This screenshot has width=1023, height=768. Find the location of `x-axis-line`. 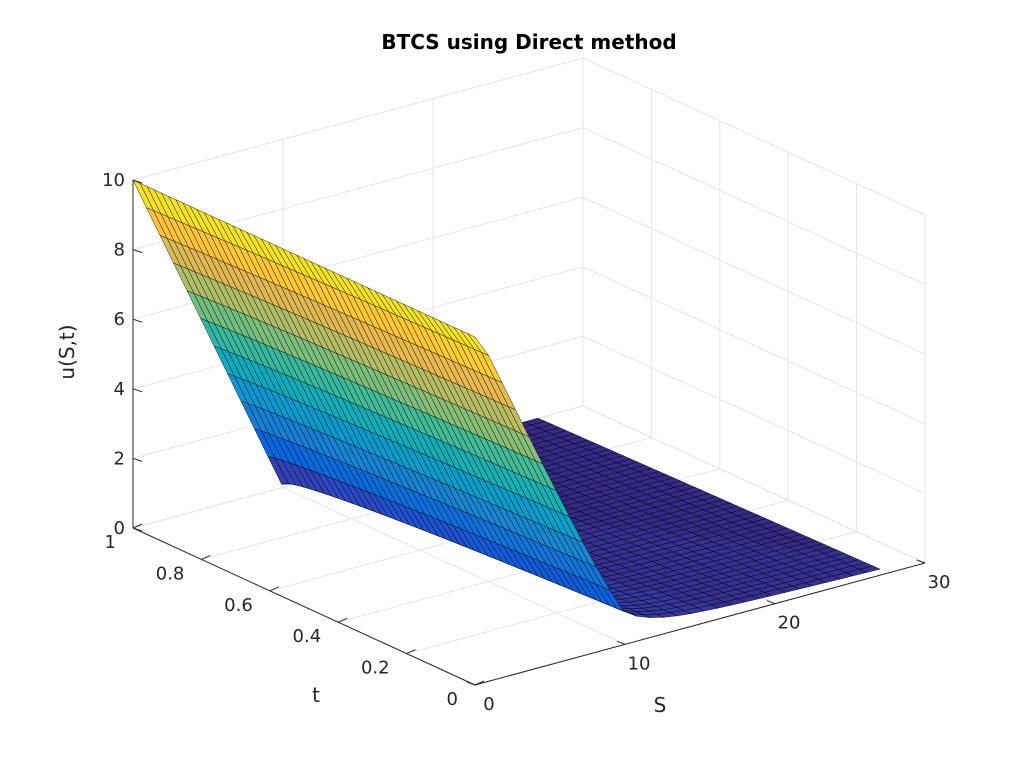

x-axis-line is located at coordinates (700, 624).